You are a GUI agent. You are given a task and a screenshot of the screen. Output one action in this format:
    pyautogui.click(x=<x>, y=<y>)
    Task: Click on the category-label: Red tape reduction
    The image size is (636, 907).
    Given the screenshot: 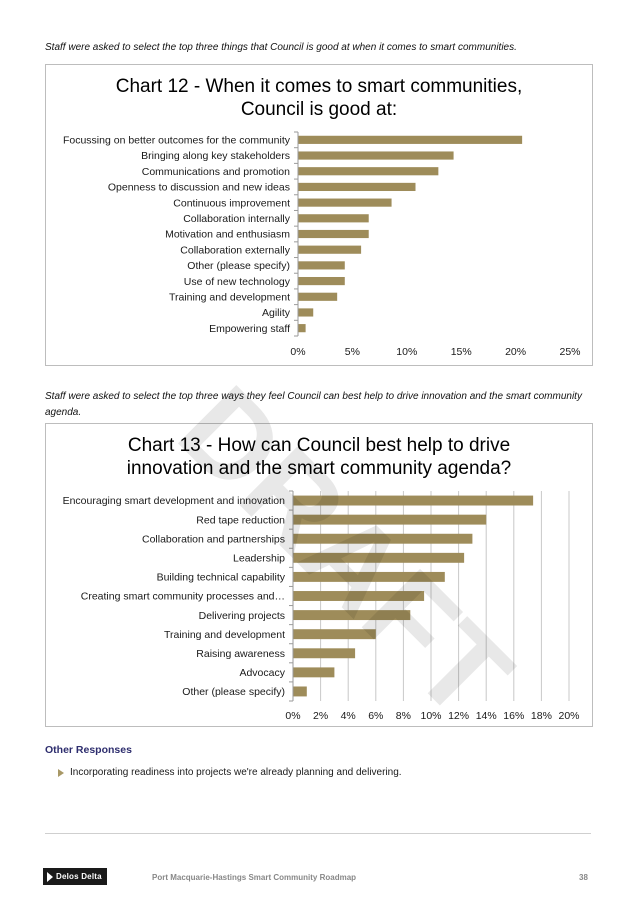 What is the action you would take?
    pyautogui.click(x=240, y=520)
    